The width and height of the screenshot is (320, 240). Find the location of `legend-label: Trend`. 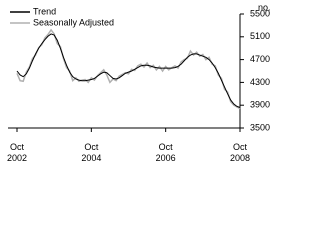

legend-label: Trend is located at coordinates (44, 11).